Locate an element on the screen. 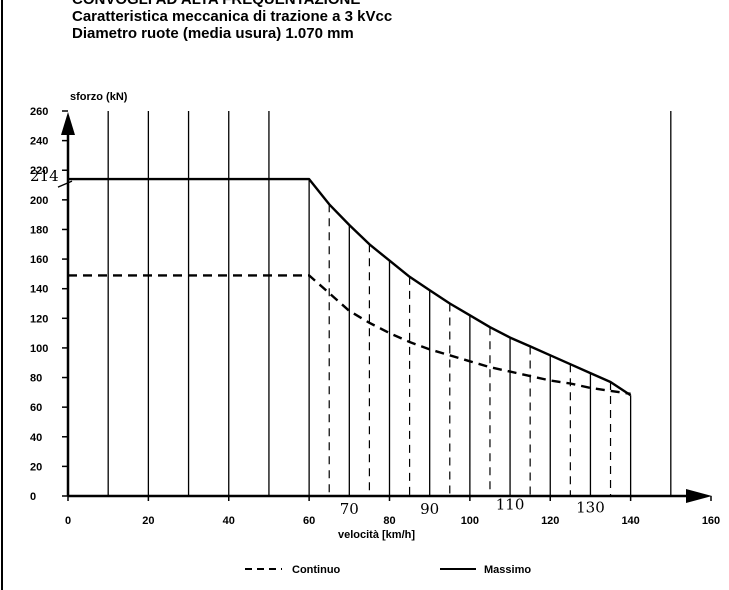 This screenshot has width=729, height=590. y-tick-label: 40 is located at coordinates (36, 438).